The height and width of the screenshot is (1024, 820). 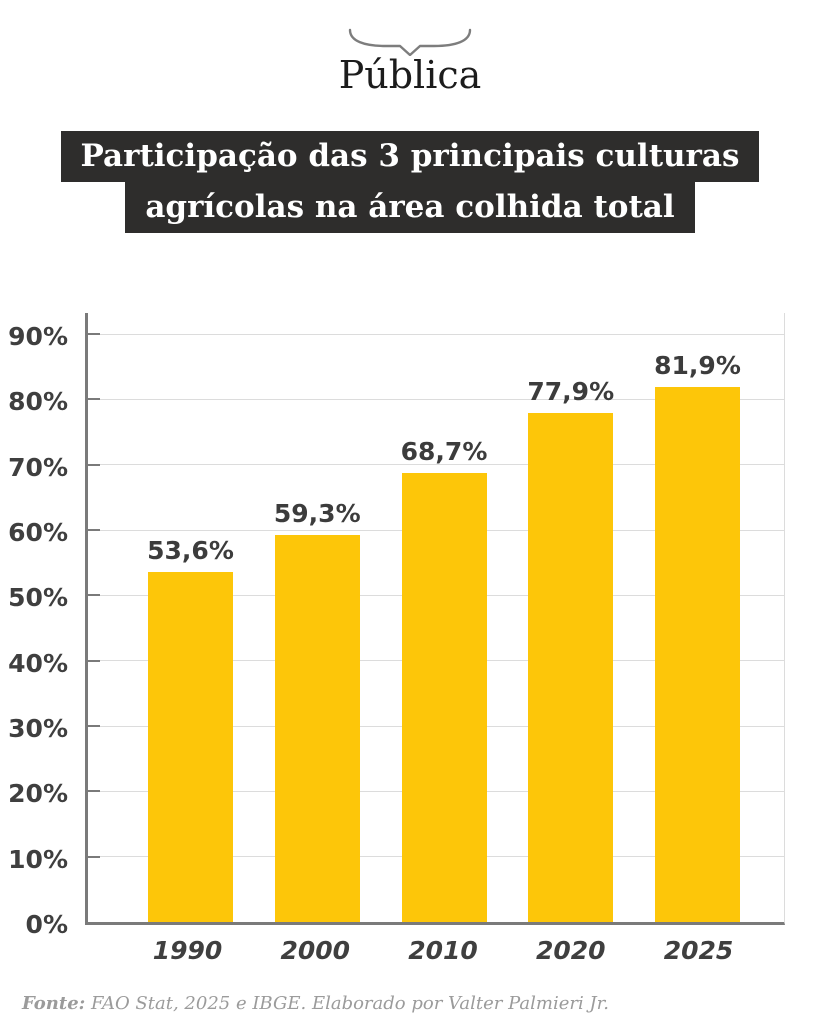 I want to click on bar-slot: 81,9%, so click(x=697, y=636).